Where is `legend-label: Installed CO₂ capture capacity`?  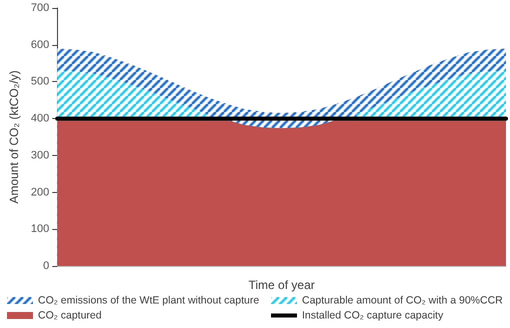 legend-label: Installed CO₂ capture capacity is located at coordinates (373, 316).